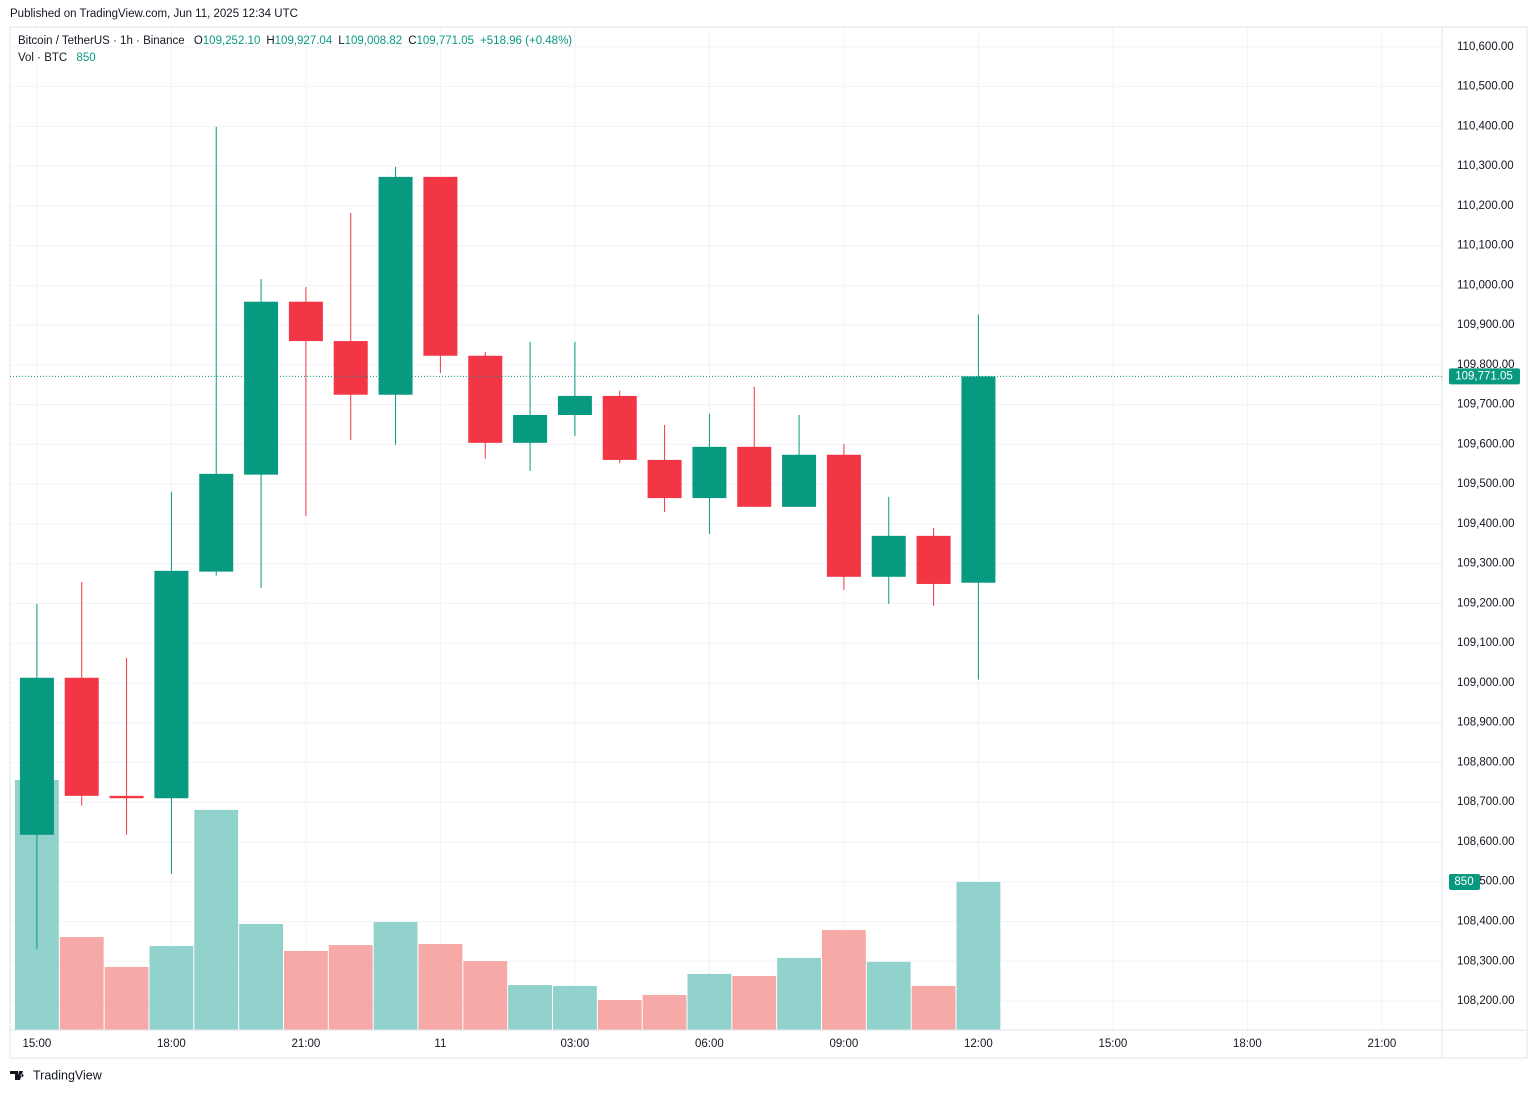  What do you see at coordinates (68, 1075) in the screenshot?
I see `footer-brand: TradingView` at bounding box center [68, 1075].